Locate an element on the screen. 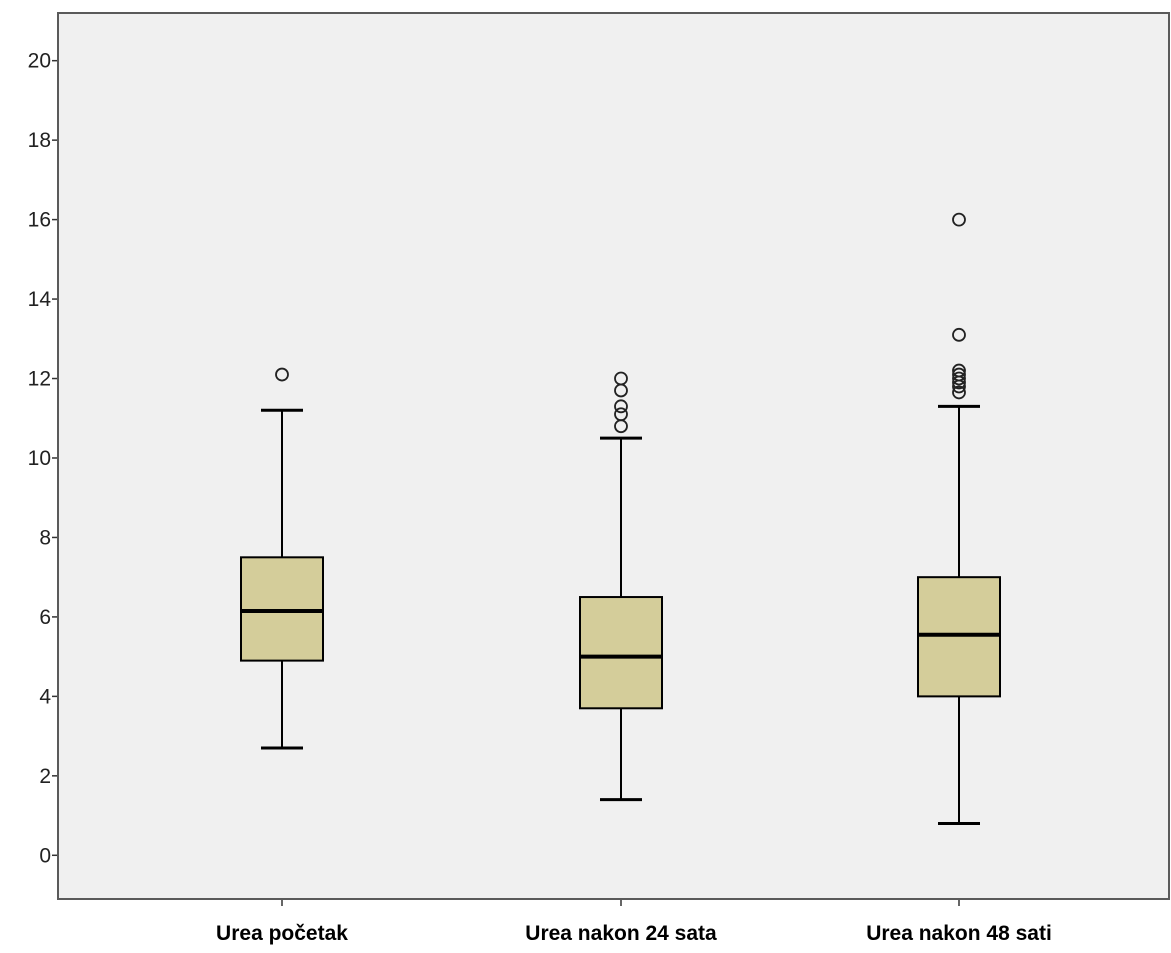  y-tick-label: 6 is located at coordinates (45, 617).